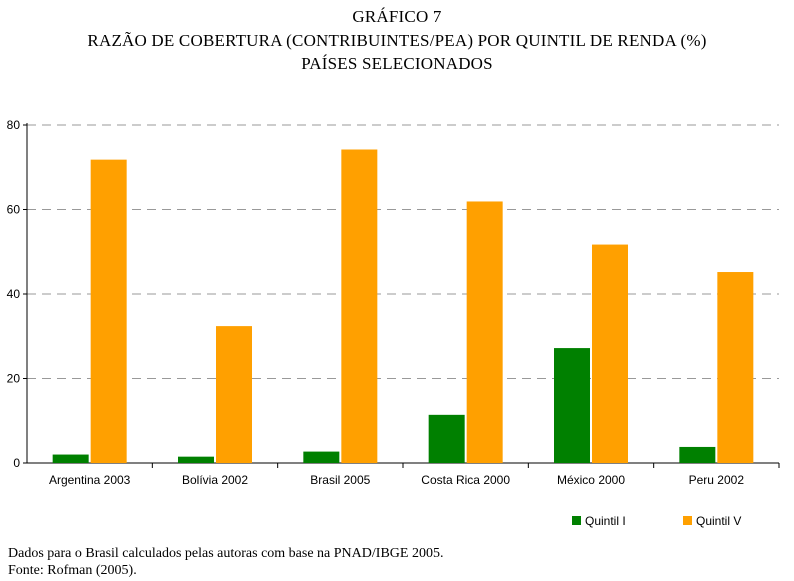  I want to click on y-tick-label: 20, so click(14, 379).